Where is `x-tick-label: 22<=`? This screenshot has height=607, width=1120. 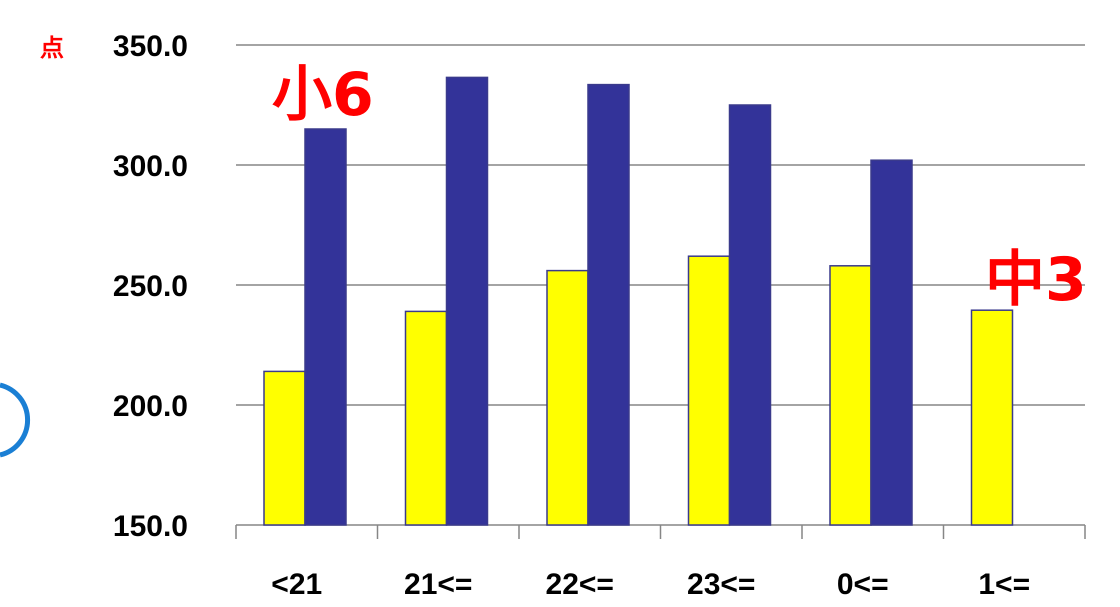 x-tick-label: 22<= is located at coordinates (580, 584).